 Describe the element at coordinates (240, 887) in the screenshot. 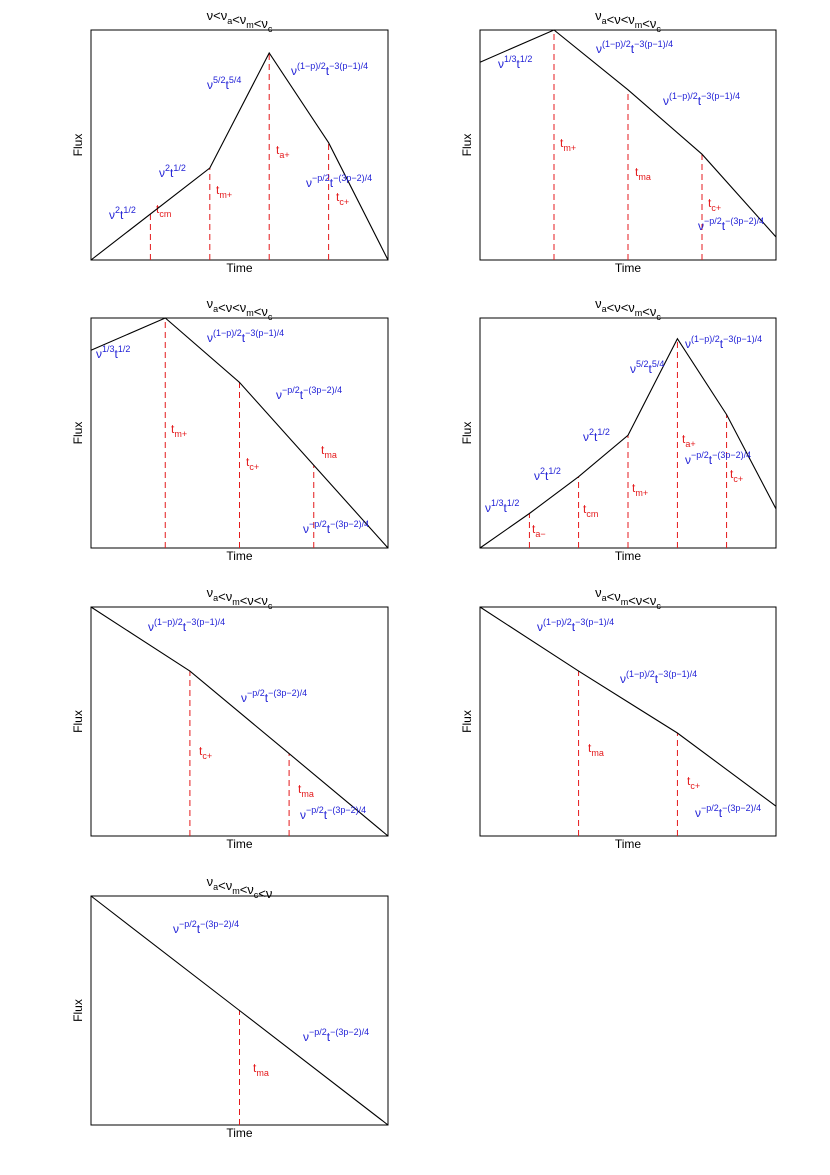

I see `panel-title: νa<νm<νc<ν` at that location.